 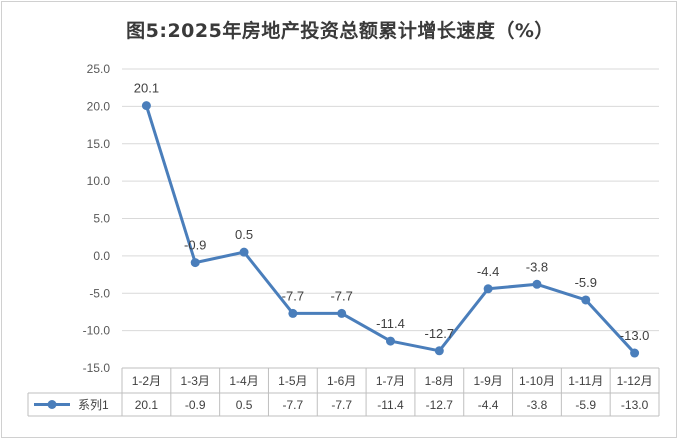 I want to click on x-category-label: 1-8月, so click(x=439, y=381).